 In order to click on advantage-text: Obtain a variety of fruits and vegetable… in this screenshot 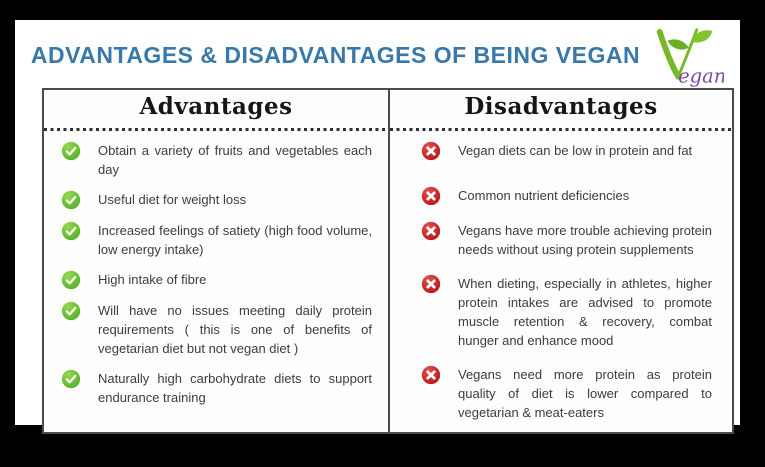, I will do `click(235, 160)`.